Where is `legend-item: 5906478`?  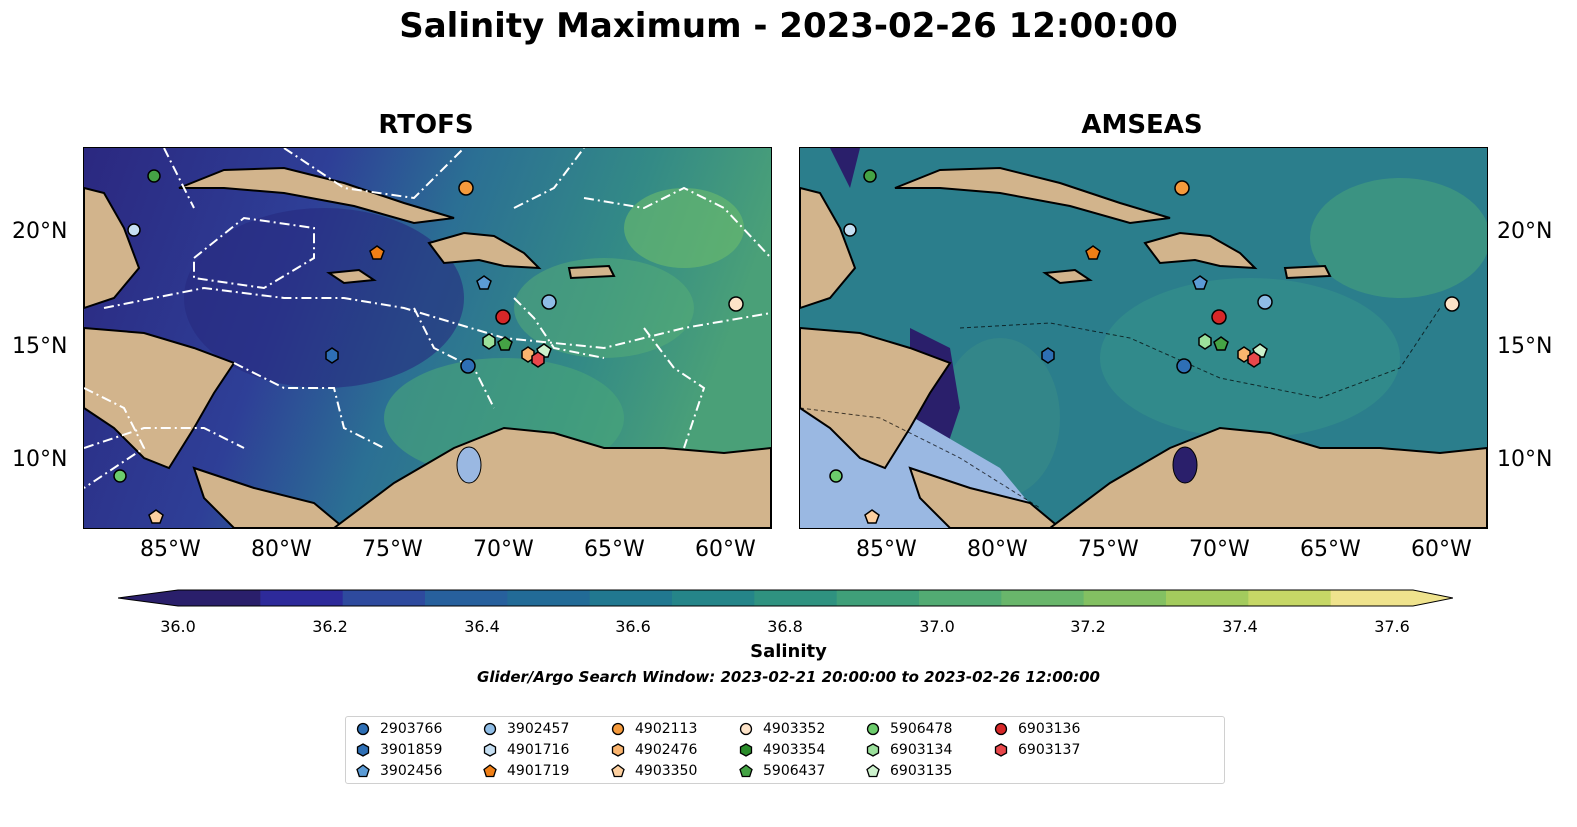
legend-item: 5906478 is located at coordinates (909, 729).